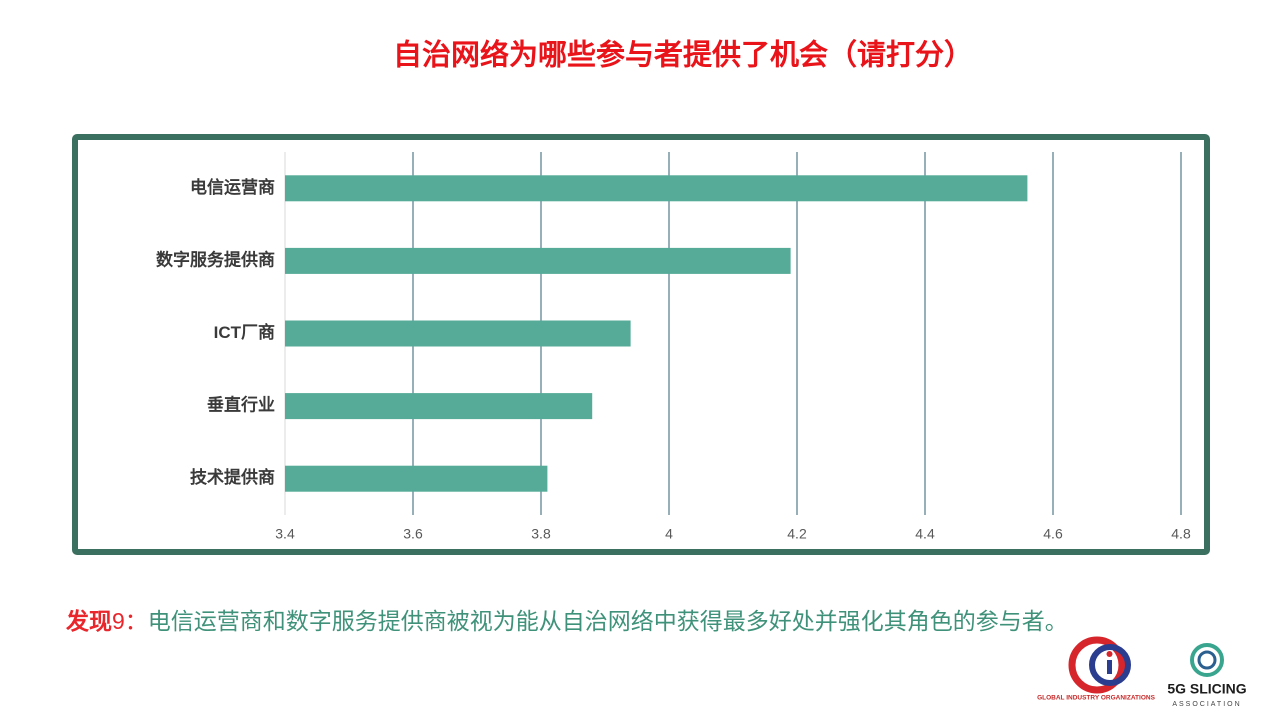 Image resolution: width=1280 pixels, height=720 pixels. I want to click on logo-text: GLOBAL INDUSTRY ORGANIZATIONS, so click(1096, 698).